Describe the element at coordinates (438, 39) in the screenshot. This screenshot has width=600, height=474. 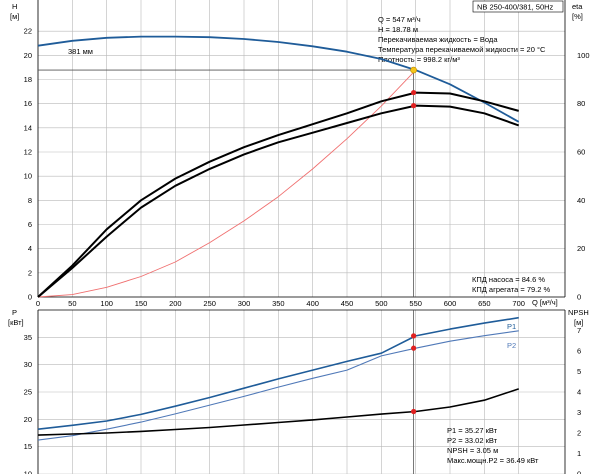
I see `info-liquid: Перекачиваемая жидкость = Вода` at that location.